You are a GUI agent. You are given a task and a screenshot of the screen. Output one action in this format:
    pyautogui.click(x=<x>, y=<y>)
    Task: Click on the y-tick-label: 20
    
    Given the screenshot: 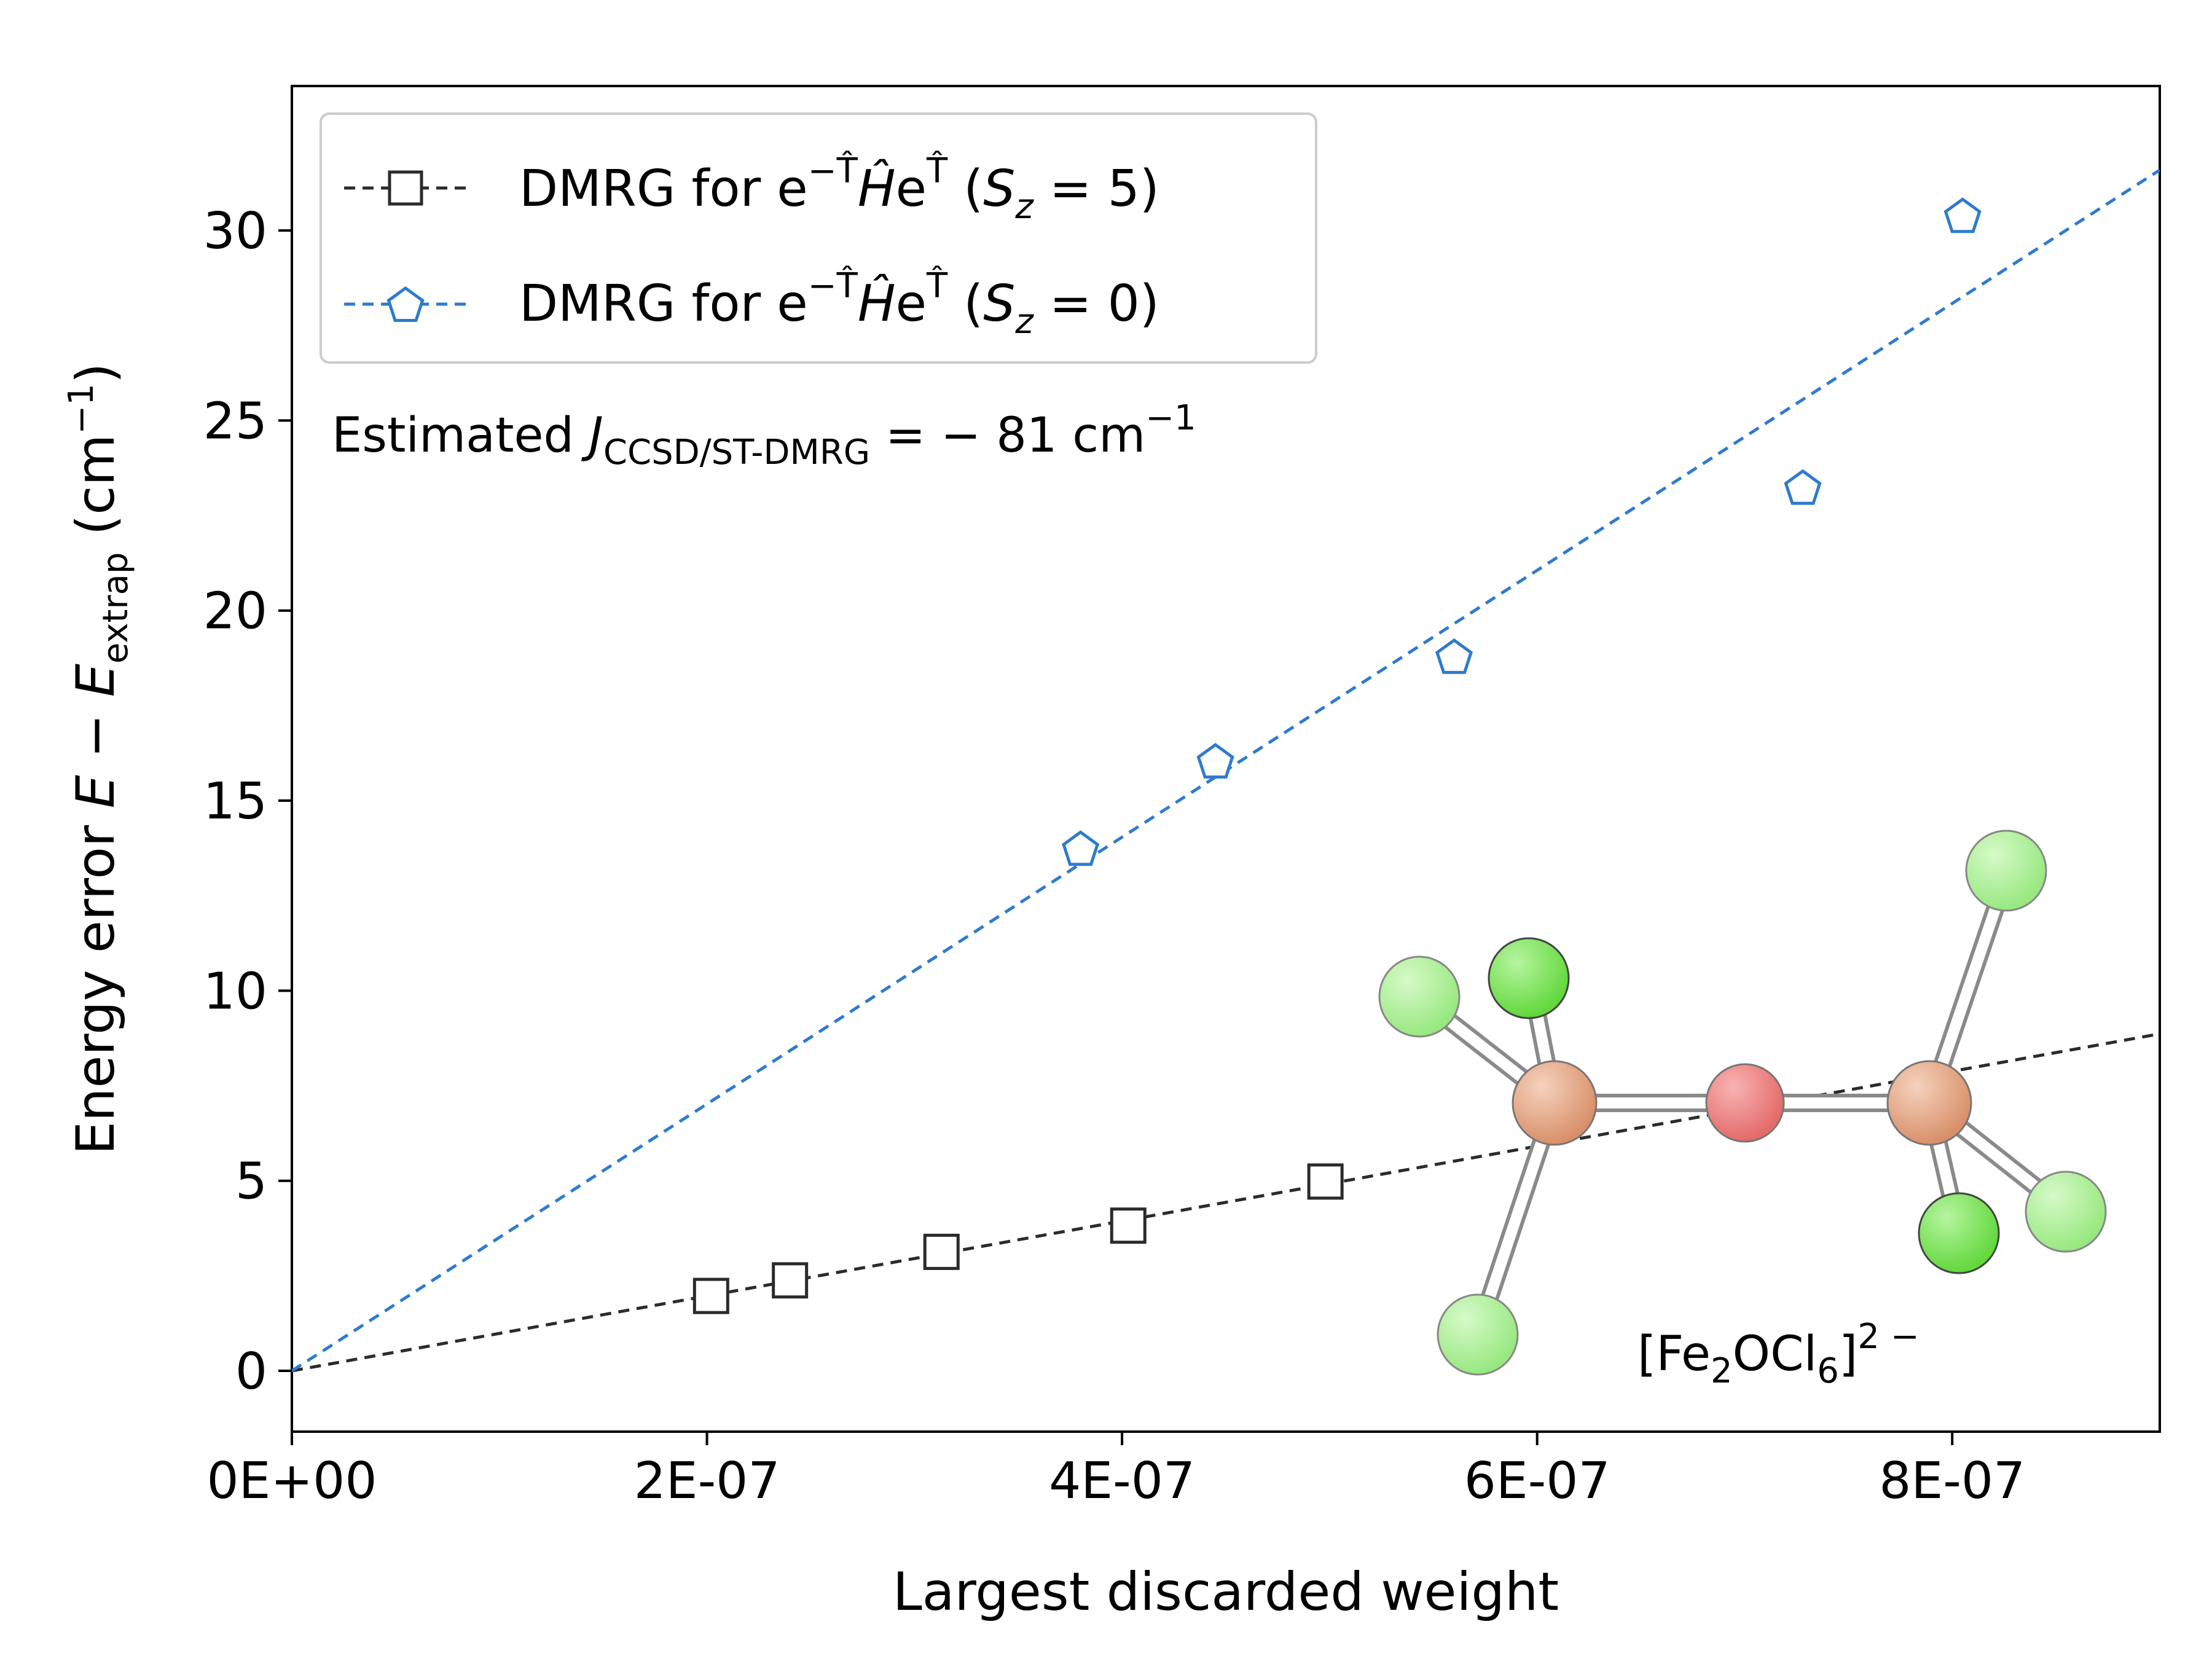 What is the action you would take?
    pyautogui.click(x=235, y=611)
    